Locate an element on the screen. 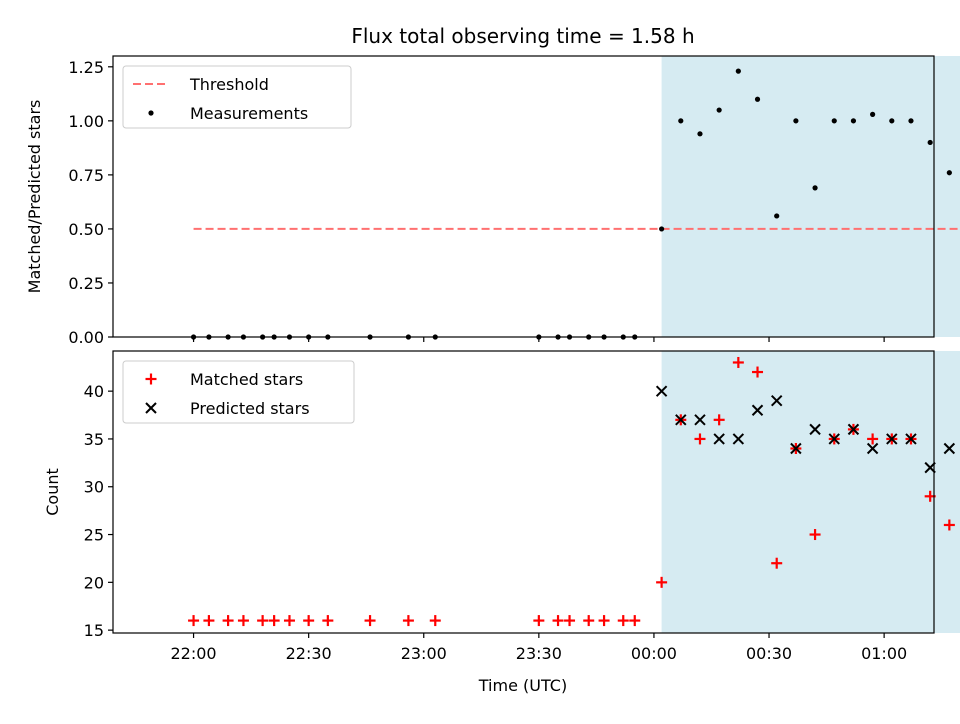  x-tick-label: 22:00 is located at coordinates (194, 653).